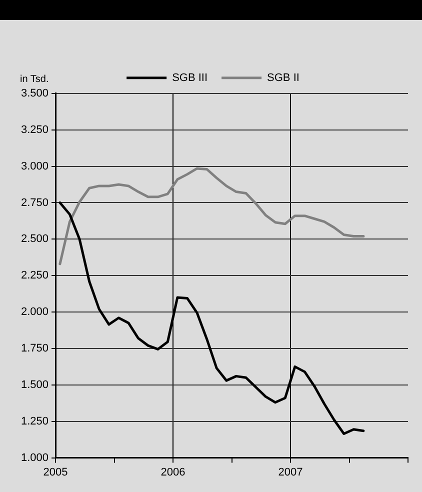 The width and height of the screenshot is (422, 492). What do you see at coordinates (34, 276) in the screenshot?
I see `y-tick-label: 2.250` at bounding box center [34, 276].